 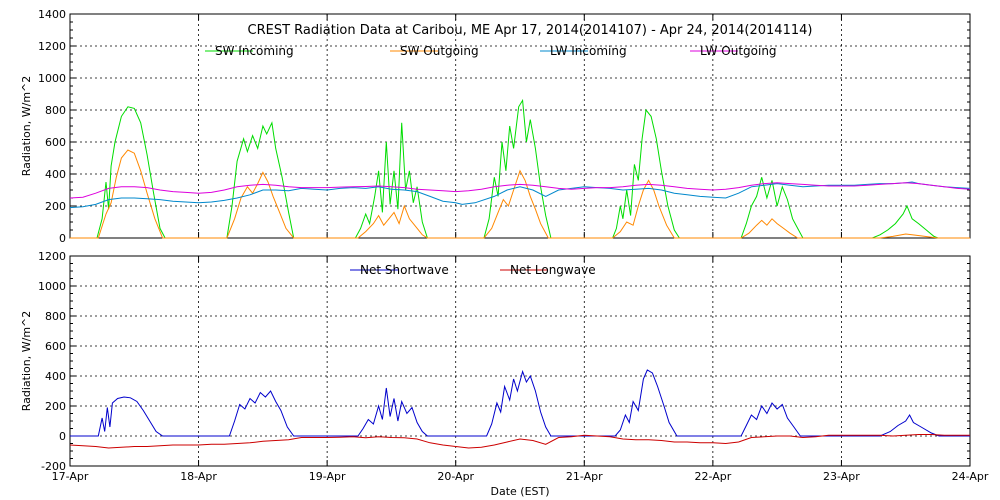 What do you see at coordinates (26, 361) in the screenshot?
I see `bottom-y-axis-label: Radiation, W/m^2` at bounding box center [26, 361].